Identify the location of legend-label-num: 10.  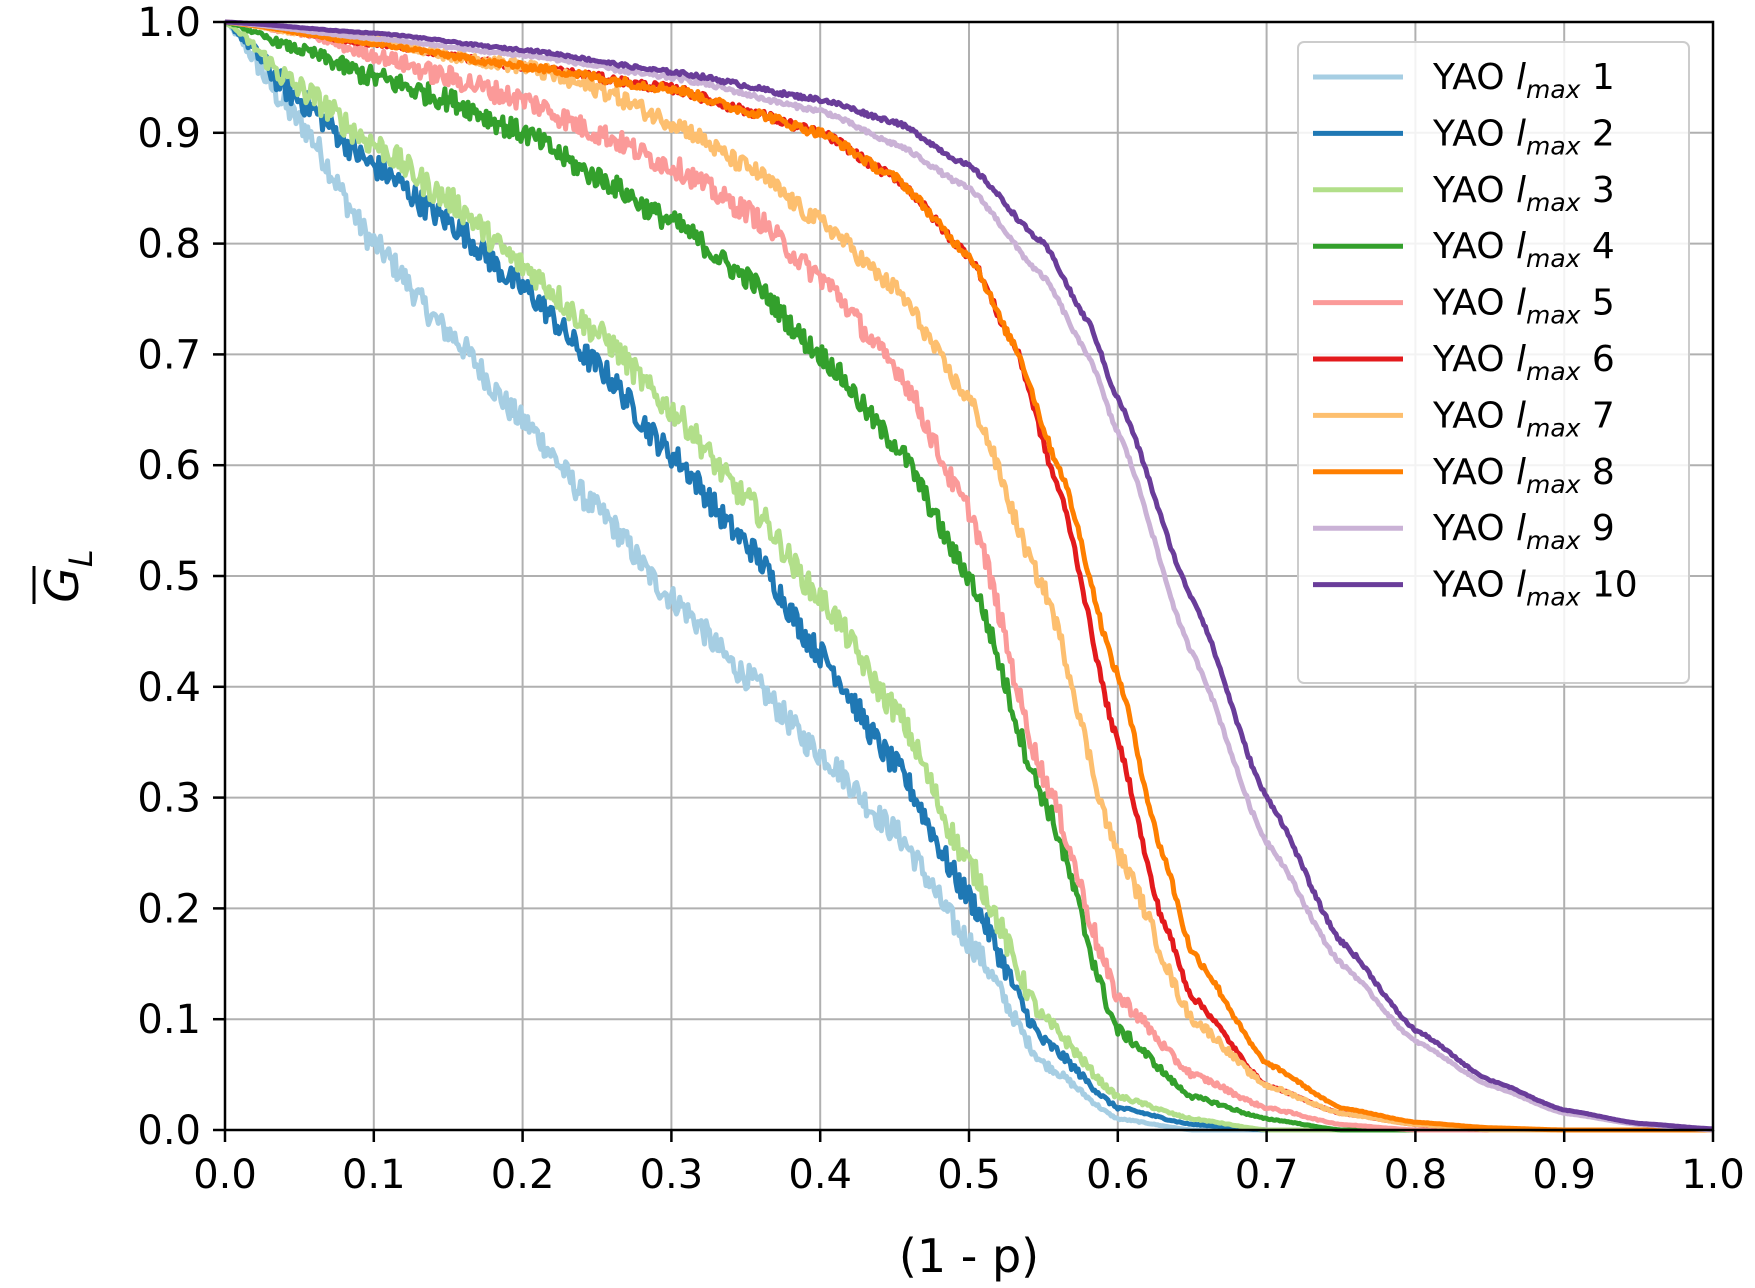
(1608, 585).